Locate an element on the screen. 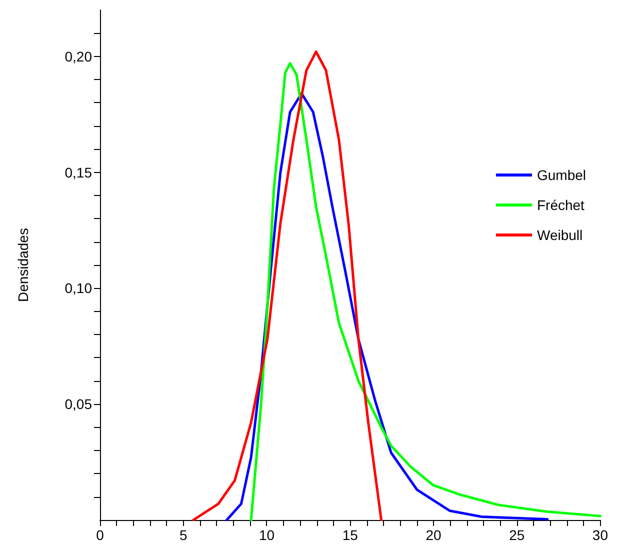 Image resolution: width=619 pixels, height=557 pixels. x-tick-label: 25 is located at coordinates (517, 535).